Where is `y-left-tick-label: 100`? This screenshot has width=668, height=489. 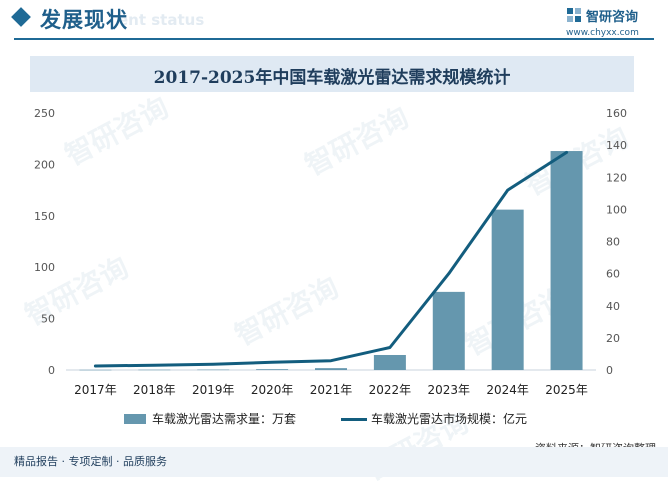 y-left-tick-label: 100 is located at coordinates (44, 267).